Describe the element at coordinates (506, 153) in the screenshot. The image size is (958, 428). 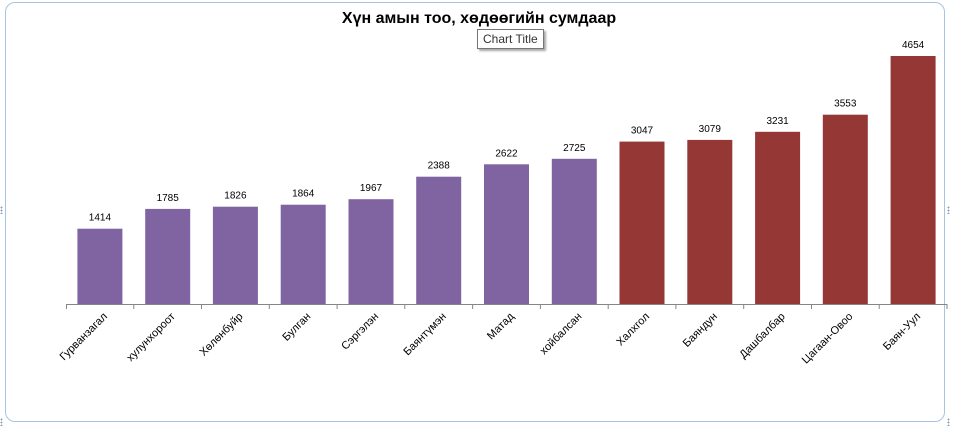
I see `data-label: 2622` at that location.